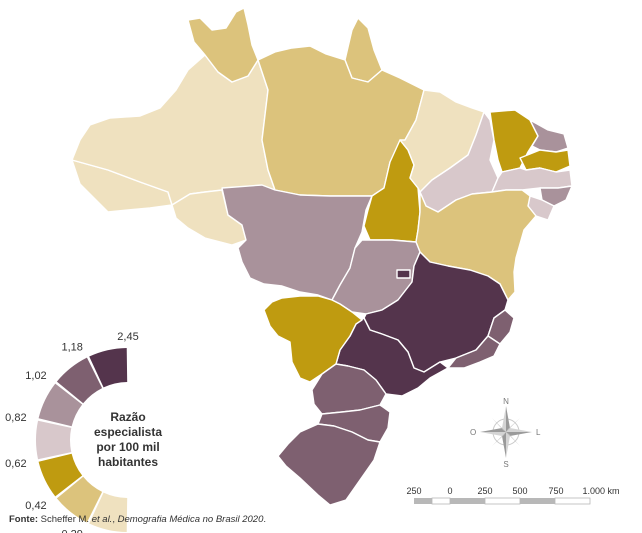 This screenshot has height=533, width=642. Describe the element at coordinates (81, 440) in the screenshot. I see `legend-gauge` at that location.